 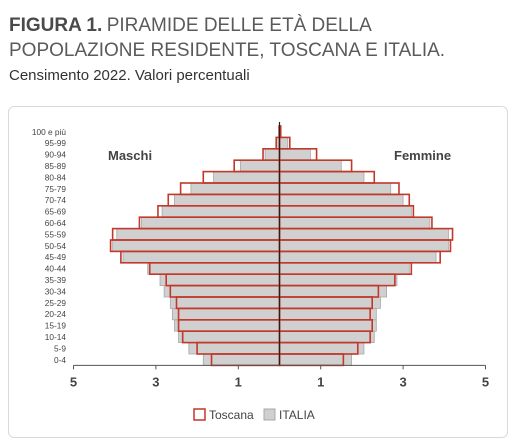 What do you see at coordinates (56, 234) in the screenshot?
I see `age-label: 55-59` at bounding box center [56, 234].